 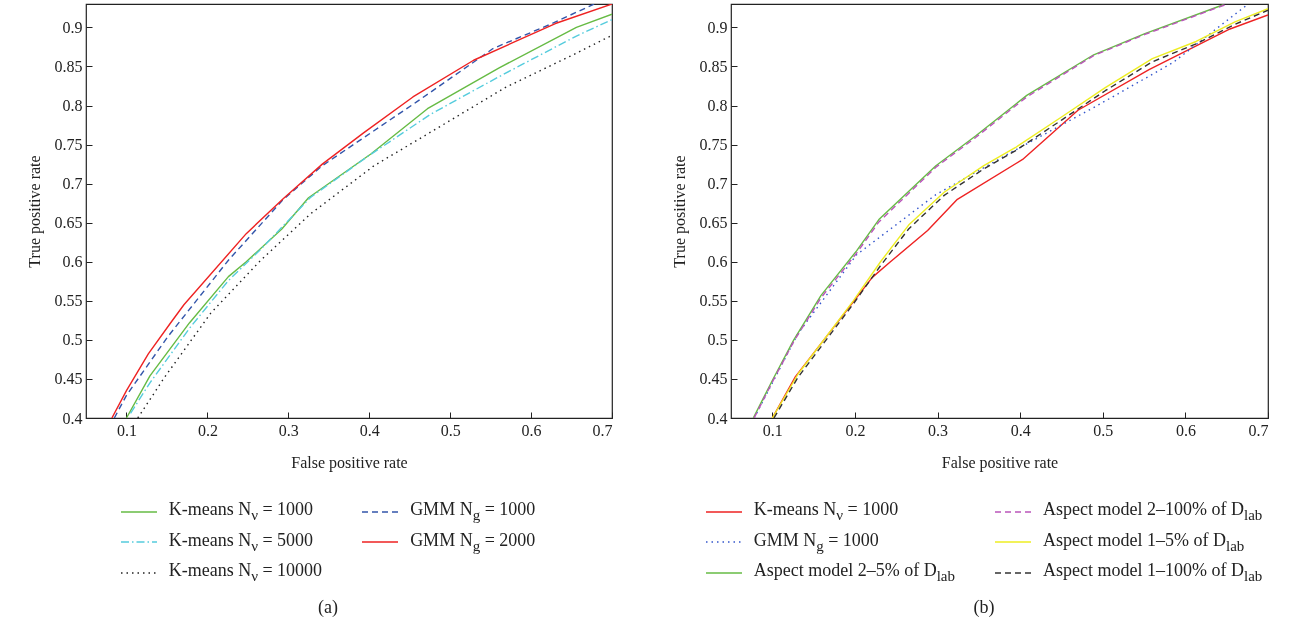 What do you see at coordinates (854, 572) in the screenshot?
I see `legend-label: Aspect model 2–5% of D$_{lab}$` at bounding box center [854, 572].